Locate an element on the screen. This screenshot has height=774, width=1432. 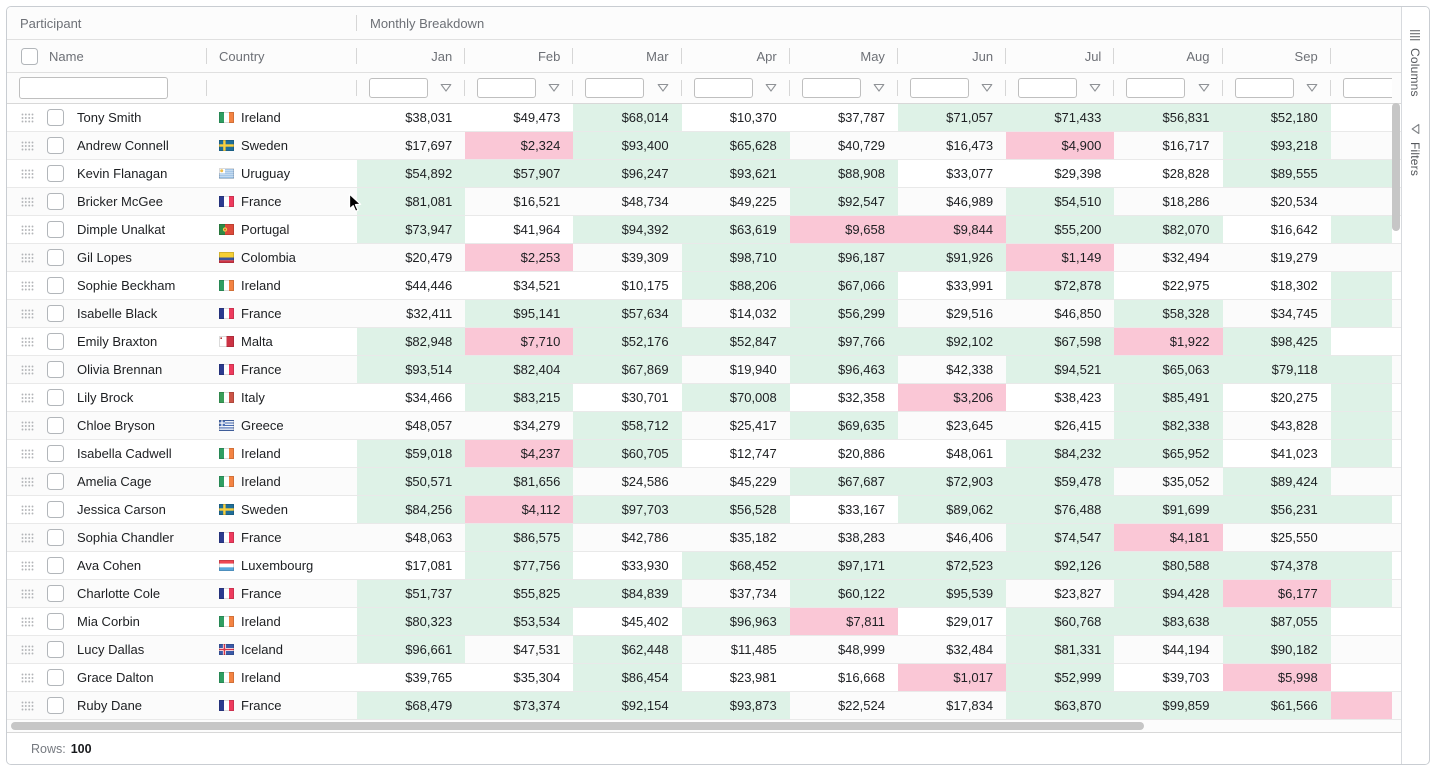
cell-jun: $33,991 is located at coordinates (970, 285).